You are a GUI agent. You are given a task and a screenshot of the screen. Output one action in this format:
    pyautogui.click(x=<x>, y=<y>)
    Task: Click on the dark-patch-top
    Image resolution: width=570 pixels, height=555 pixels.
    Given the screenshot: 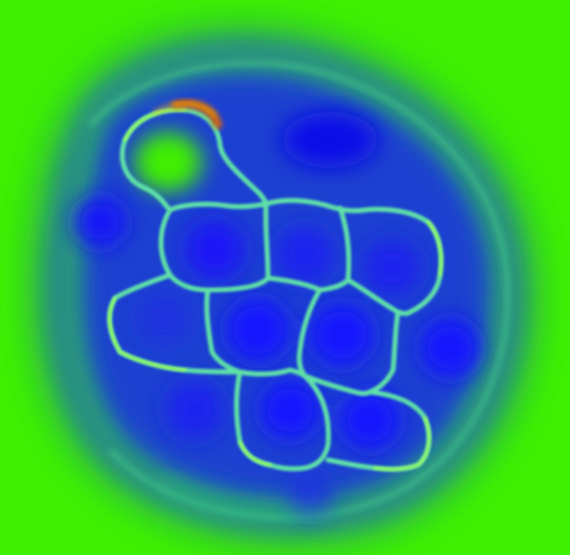 What is the action you would take?
    pyautogui.click(x=330, y=140)
    